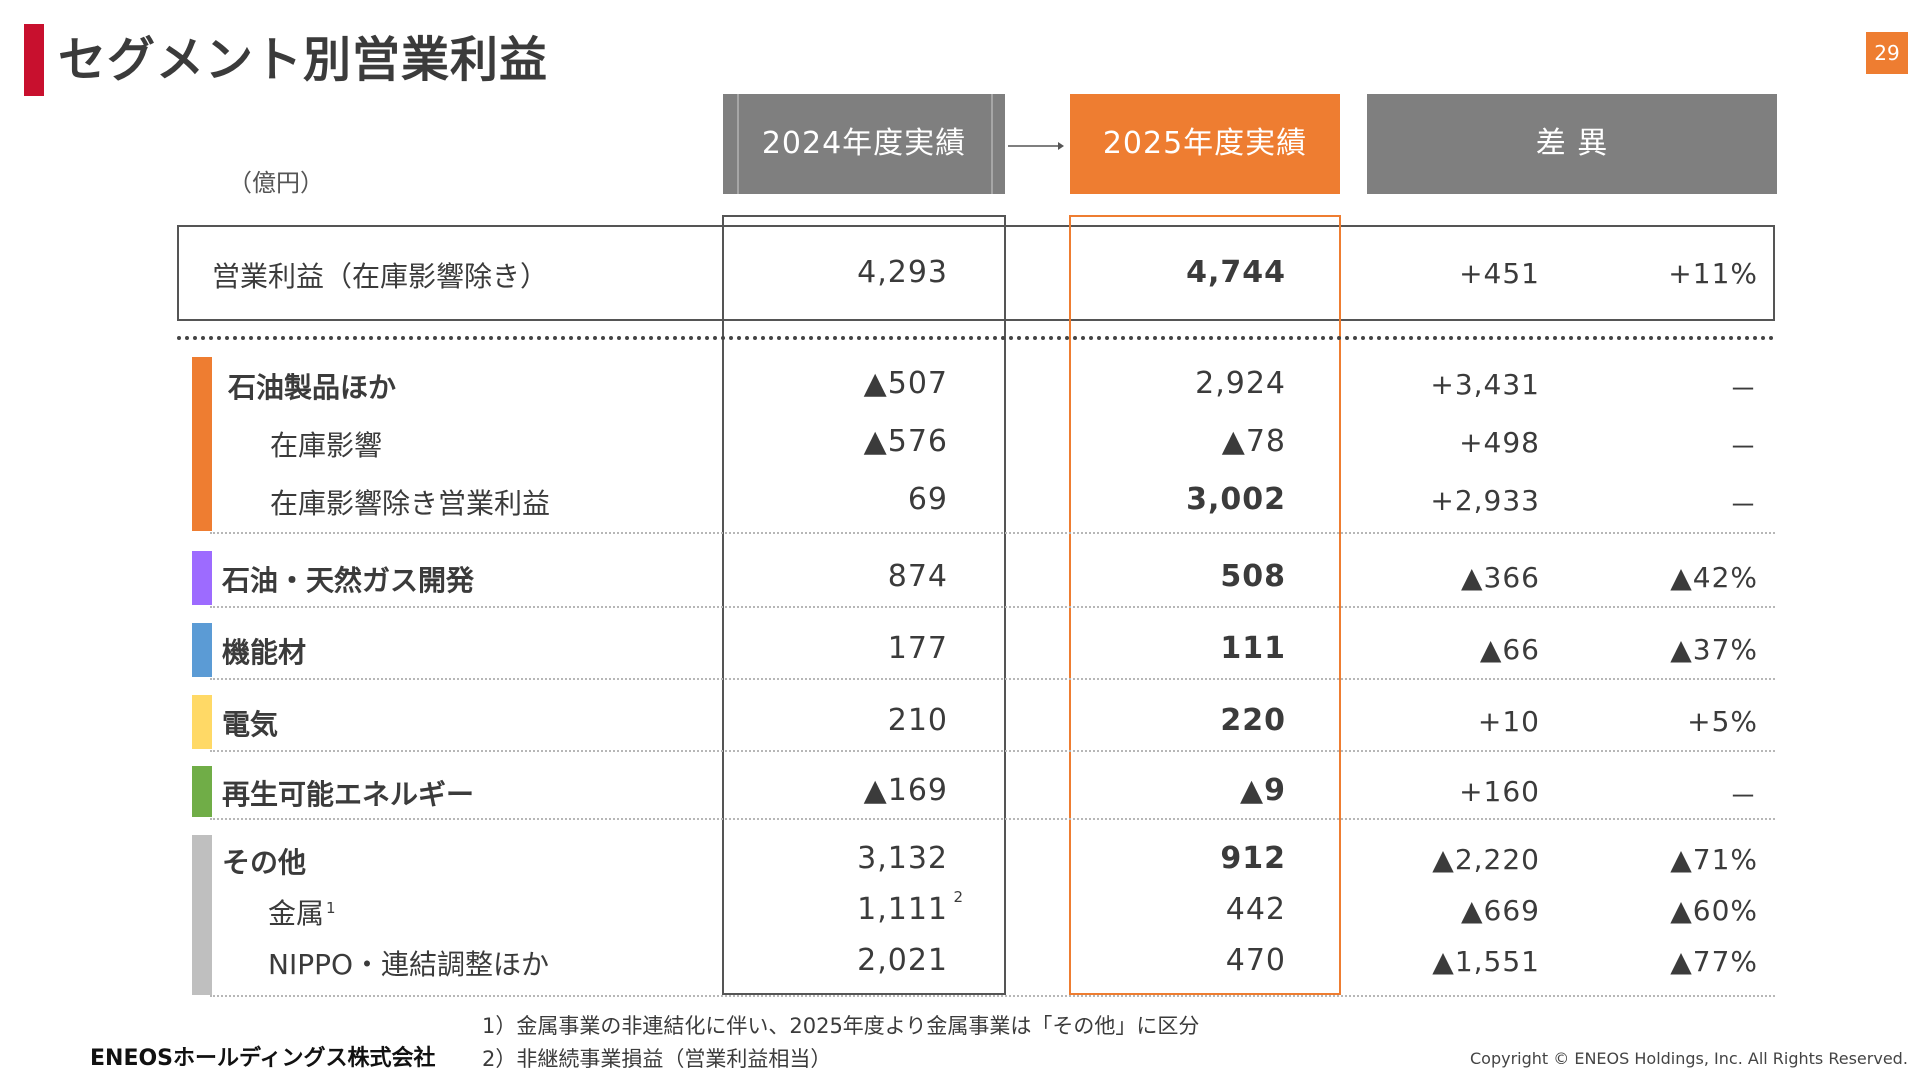  Describe the element at coordinates (1509, 649) in the screenshot. I see `cell-diff: ▲66` at that location.